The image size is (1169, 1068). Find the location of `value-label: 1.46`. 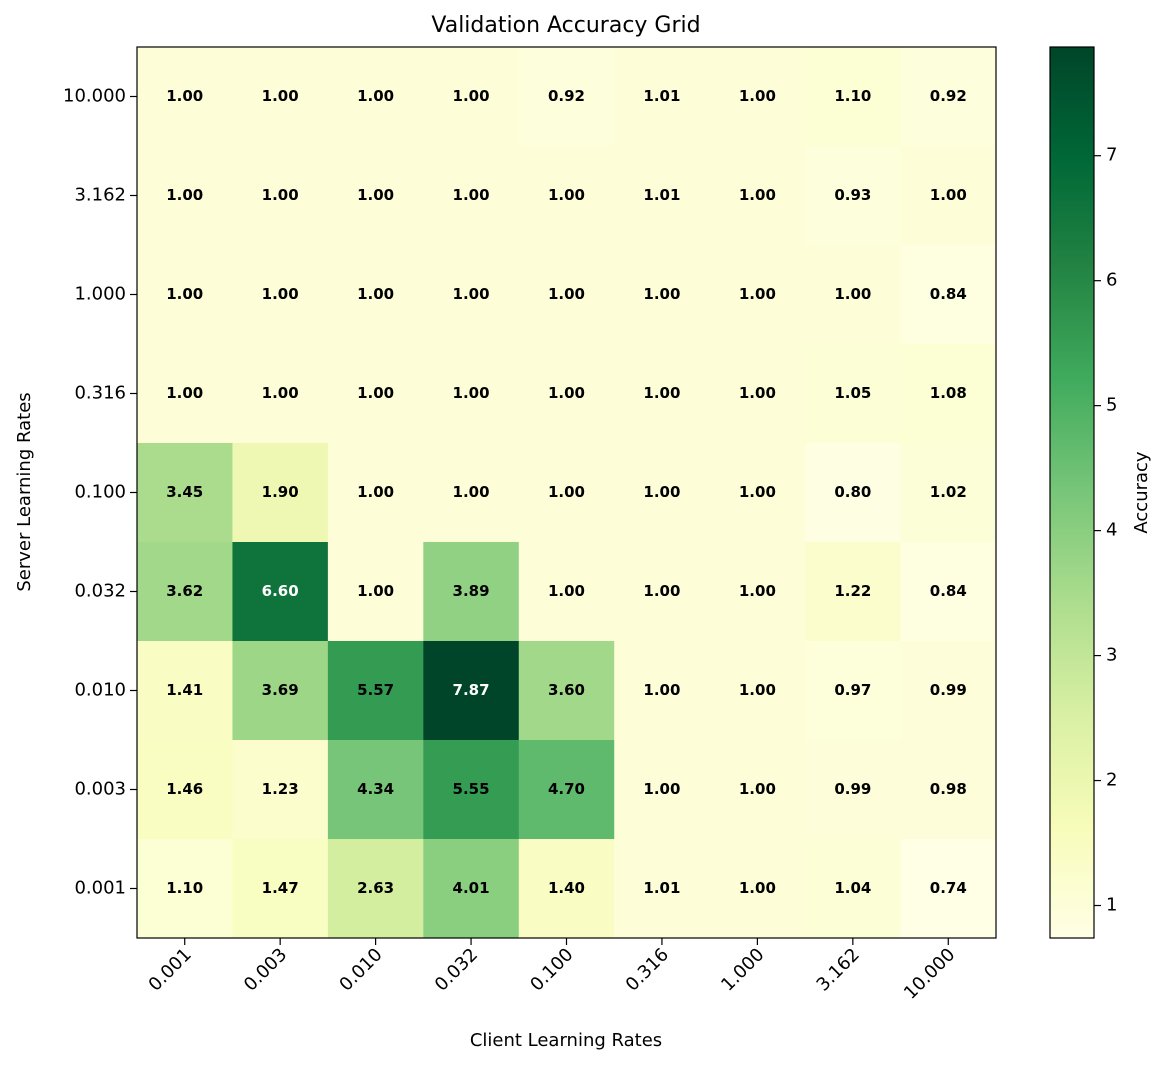

value-label: 1.46 is located at coordinates (184, 789).